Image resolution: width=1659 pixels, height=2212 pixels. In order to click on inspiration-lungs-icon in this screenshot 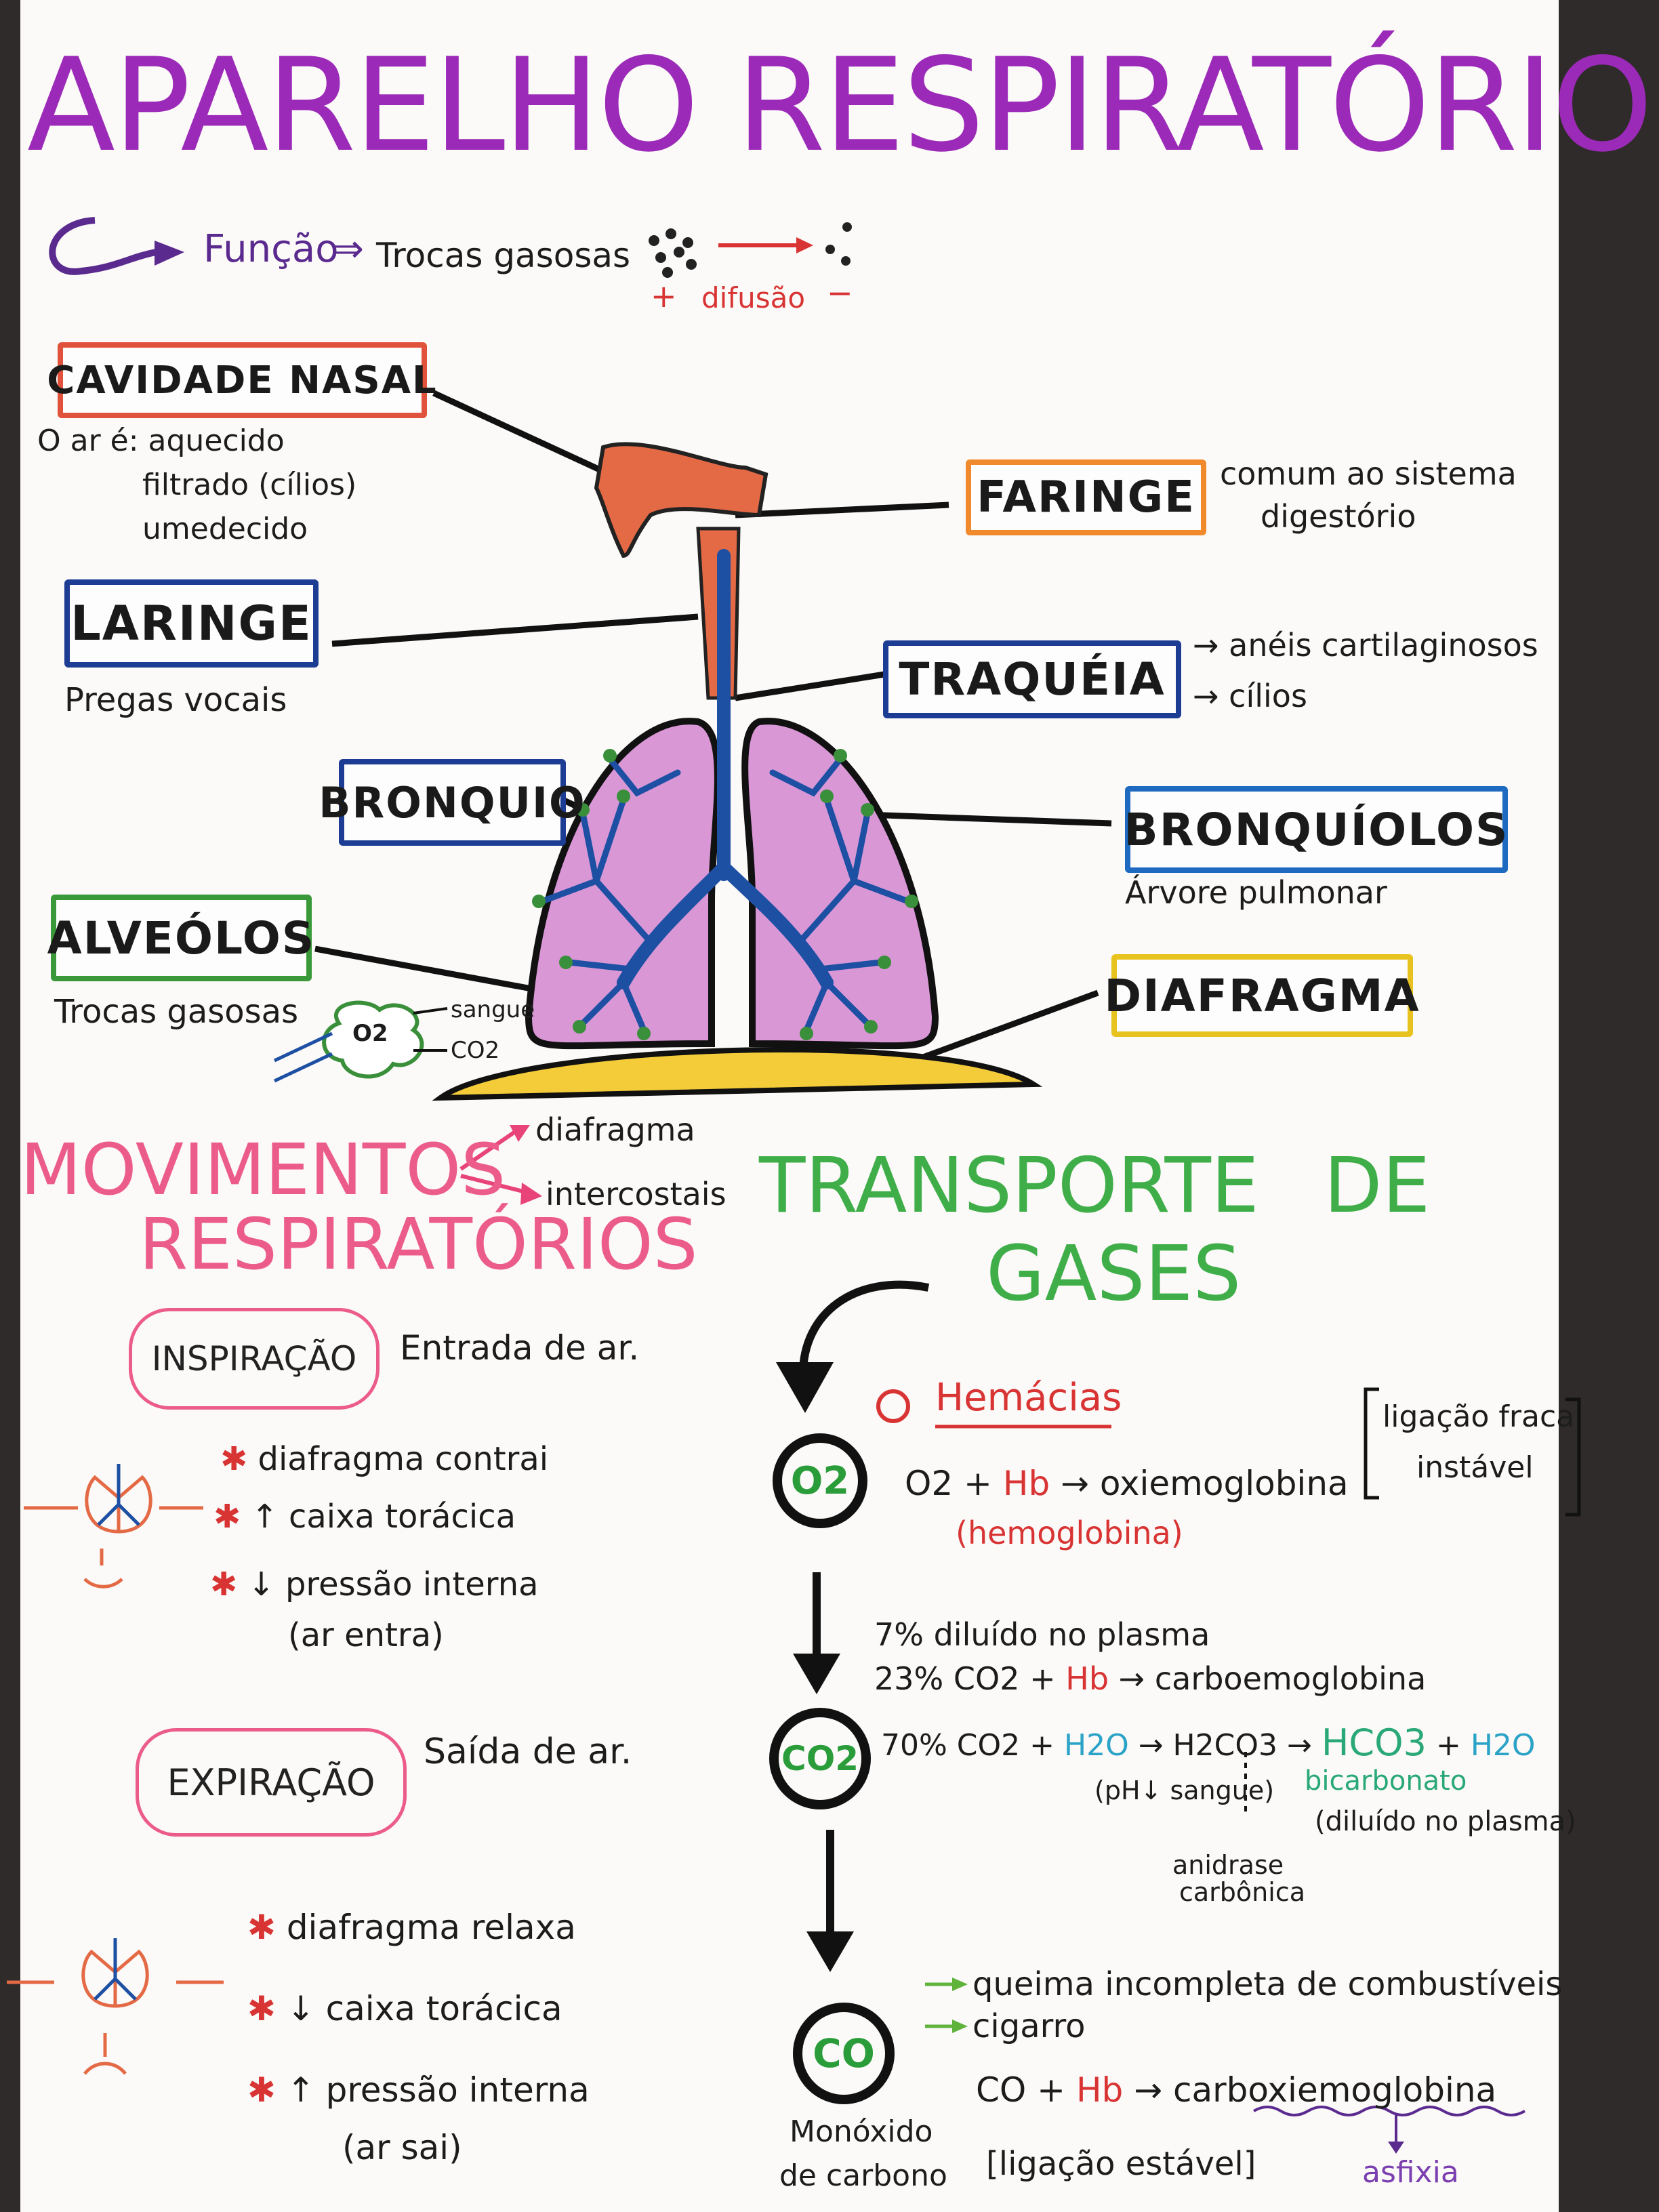, I will do `click(114, 1526)`.